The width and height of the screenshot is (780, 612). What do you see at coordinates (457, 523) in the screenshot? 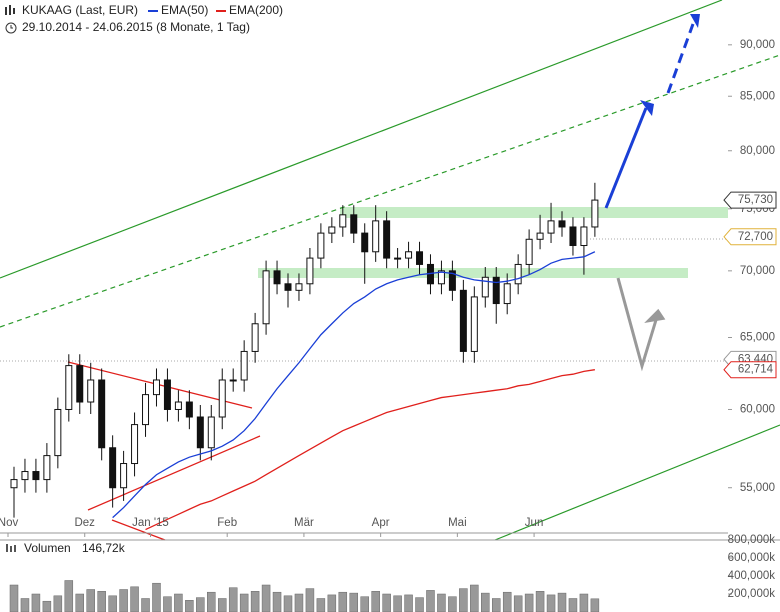
I see `x-tick-label: Mai` at bounding box center [457, 523].